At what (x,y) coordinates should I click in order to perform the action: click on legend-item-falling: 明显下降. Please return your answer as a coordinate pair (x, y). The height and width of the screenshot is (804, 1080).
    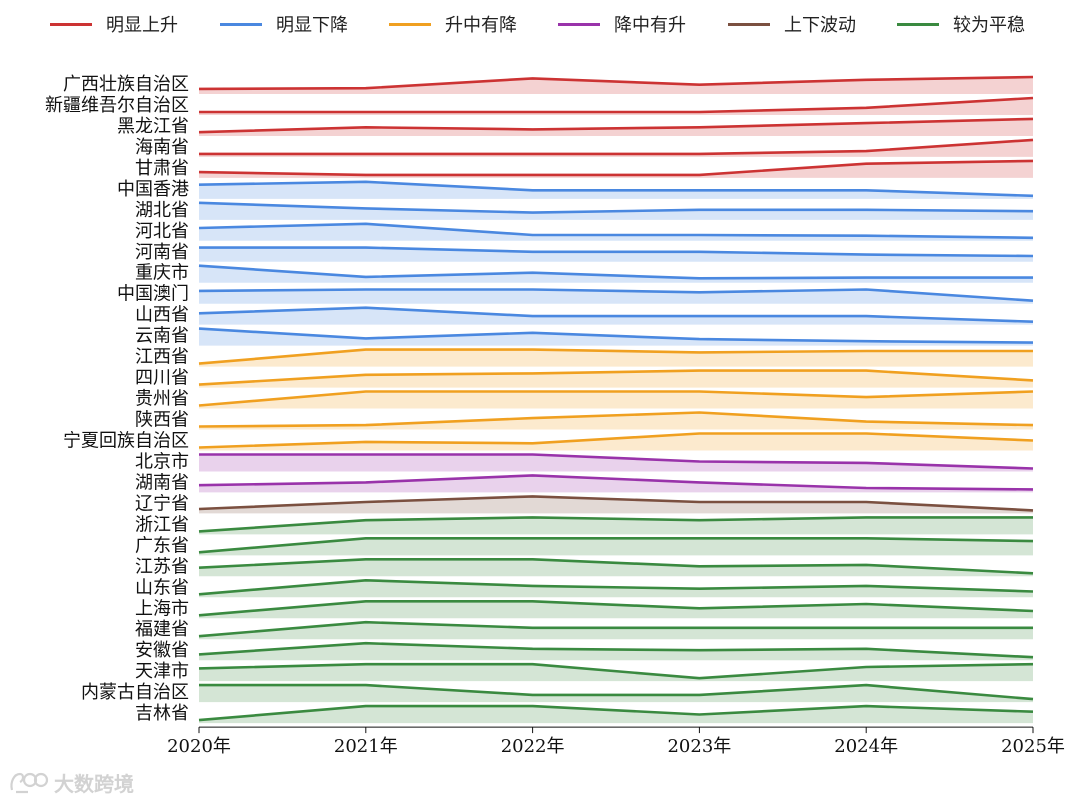
    Looking at the image, I should click on (284, 24).